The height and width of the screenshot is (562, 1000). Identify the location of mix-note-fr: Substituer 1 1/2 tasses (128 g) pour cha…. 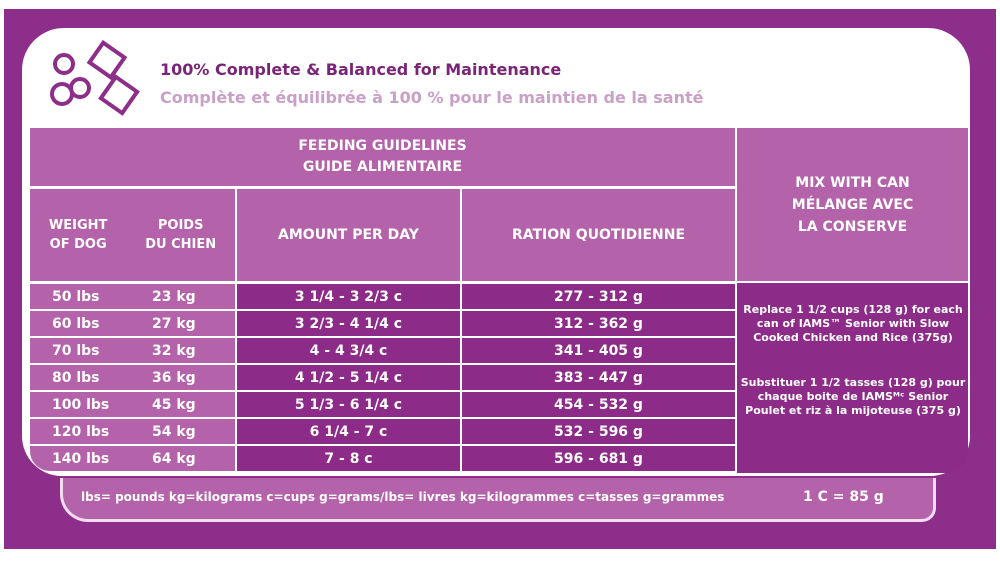
(853, 396).